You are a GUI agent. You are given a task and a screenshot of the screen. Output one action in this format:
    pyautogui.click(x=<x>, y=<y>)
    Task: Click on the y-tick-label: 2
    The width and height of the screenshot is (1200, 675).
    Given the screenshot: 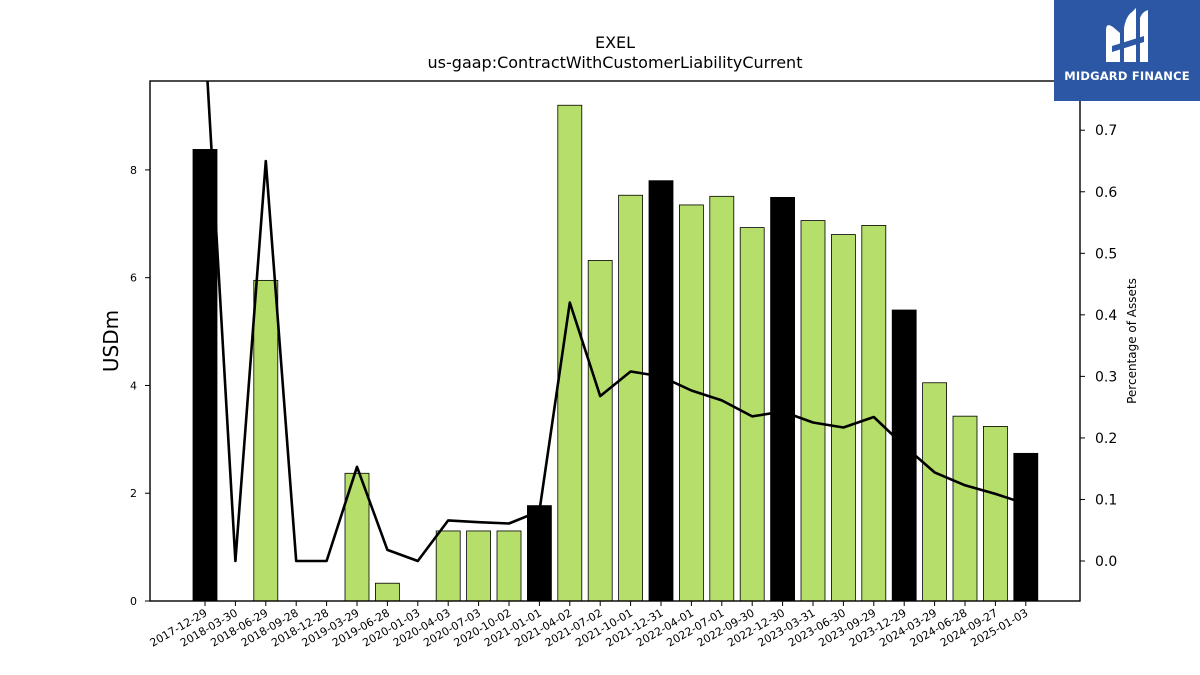 What is the action you would take?
    pyautogui.click(x=133, y=493)
    